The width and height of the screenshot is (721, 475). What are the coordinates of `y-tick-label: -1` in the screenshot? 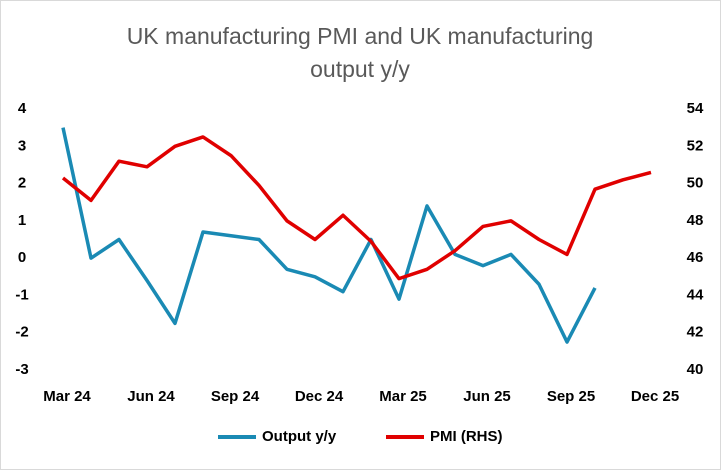 It's located at (21, 294).